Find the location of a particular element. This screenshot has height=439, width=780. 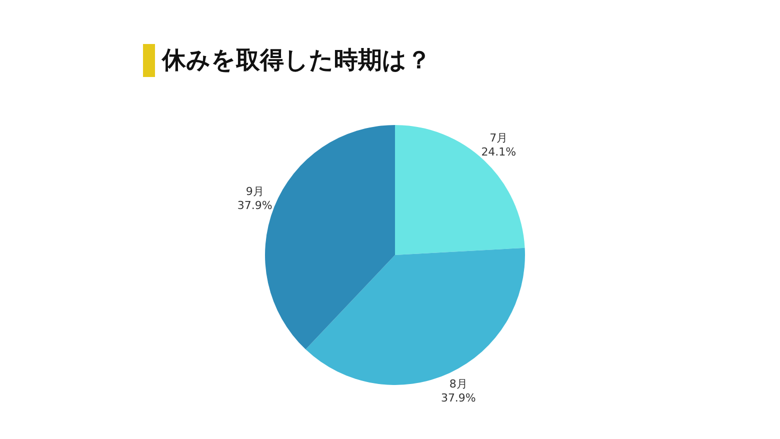

slice-label: 7月 is located at coordinates (499, 137).